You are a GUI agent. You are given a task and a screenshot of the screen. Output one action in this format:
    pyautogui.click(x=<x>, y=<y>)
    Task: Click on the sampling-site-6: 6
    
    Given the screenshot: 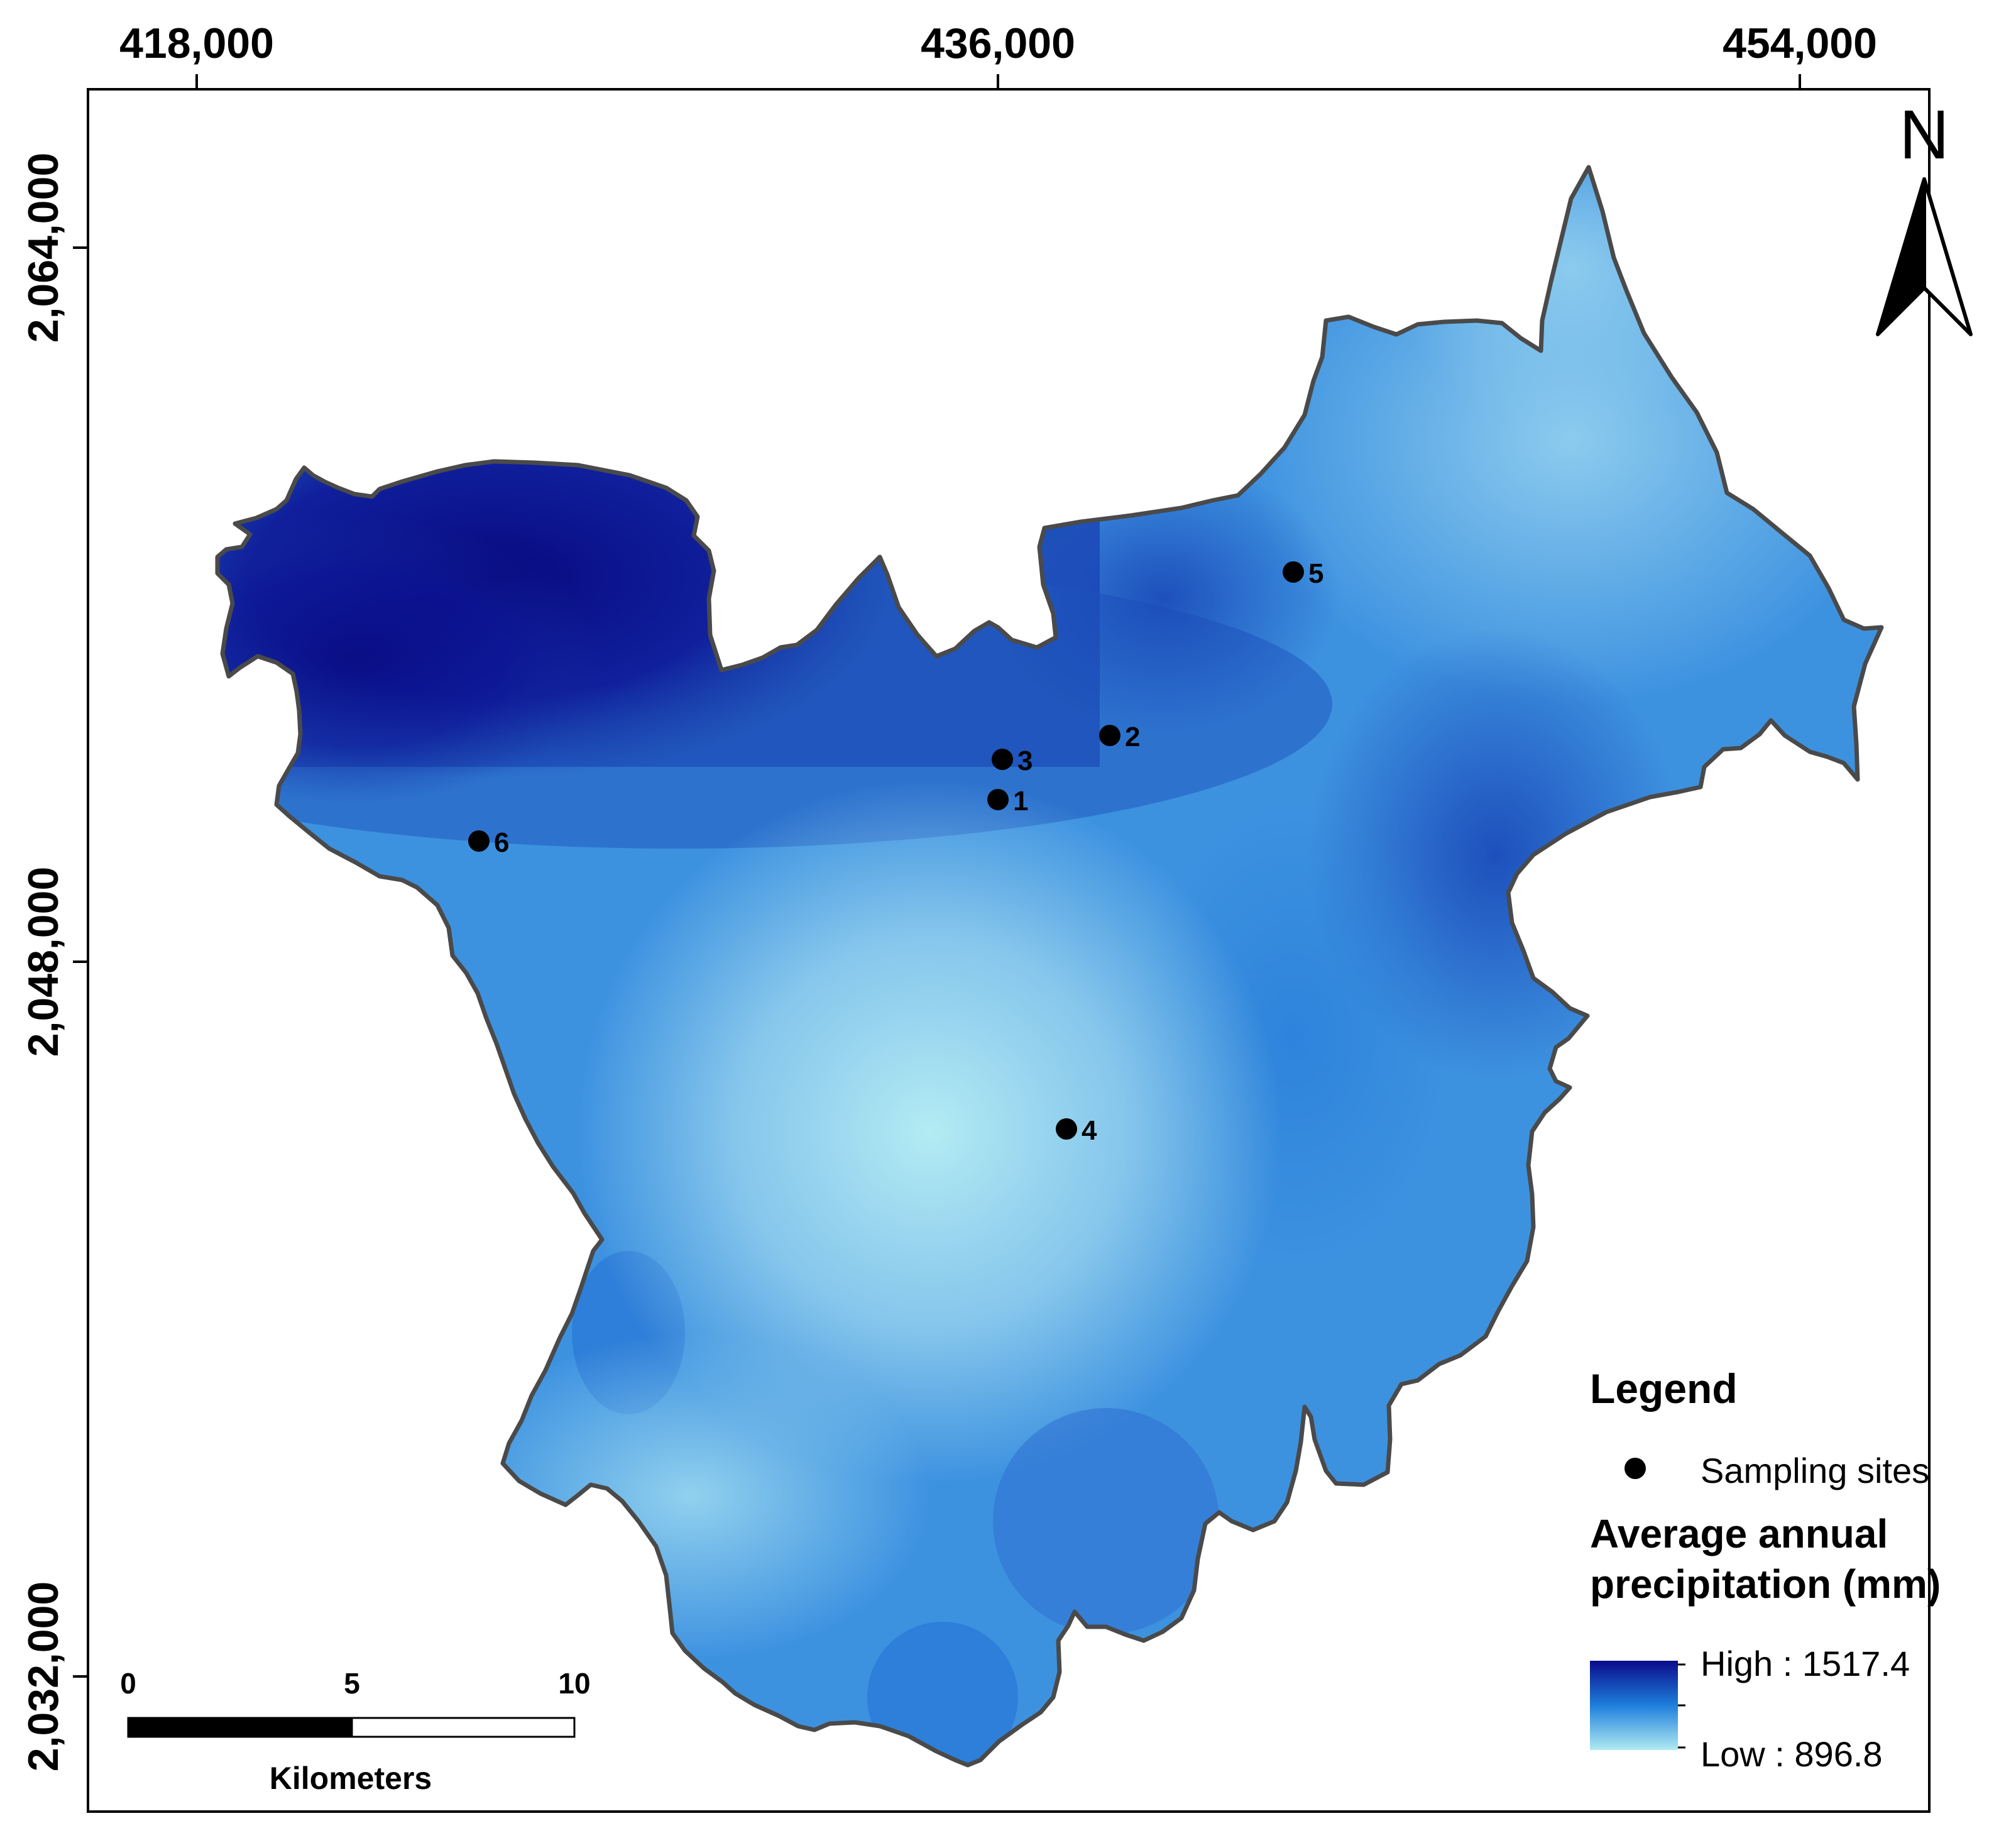 What is the action you would take?
    pyautogui.click(x=488, y=842)
    